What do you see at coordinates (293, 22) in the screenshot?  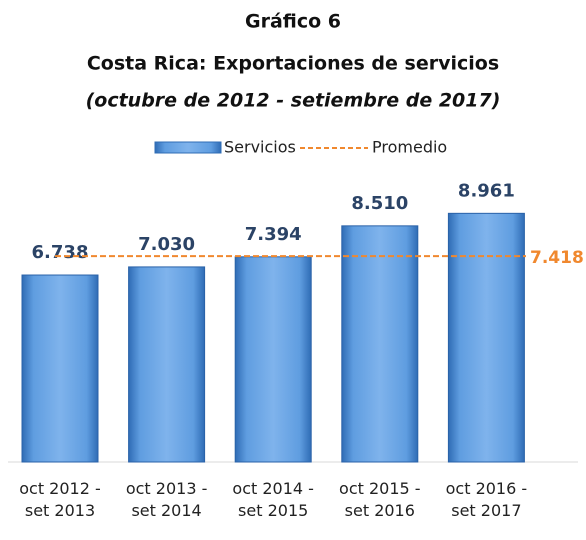 I see `chart-title: Gráfico 6` at bounding box center [293, 22].